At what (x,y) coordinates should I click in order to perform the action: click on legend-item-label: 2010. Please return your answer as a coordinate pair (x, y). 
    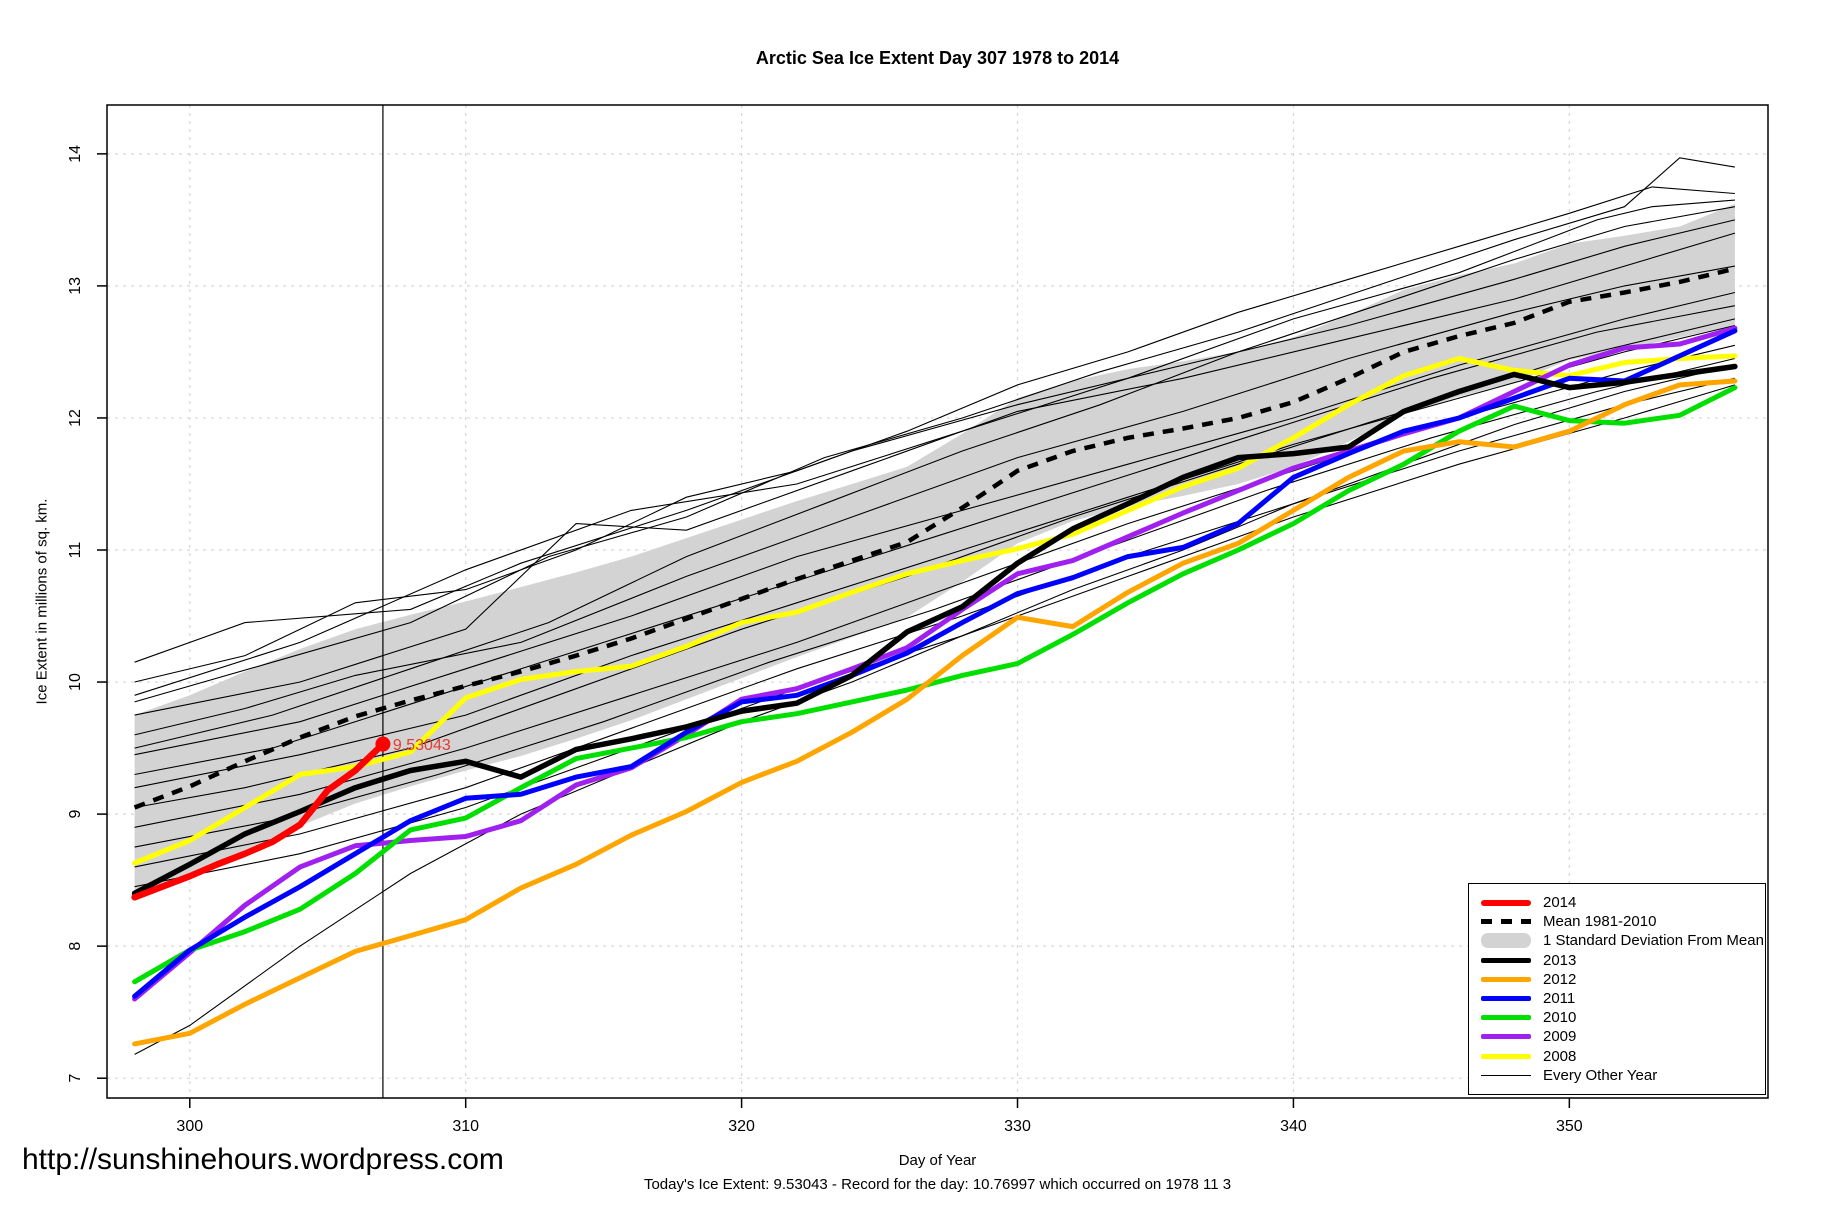
    Looking at the image, I should click on (1560, 1018).